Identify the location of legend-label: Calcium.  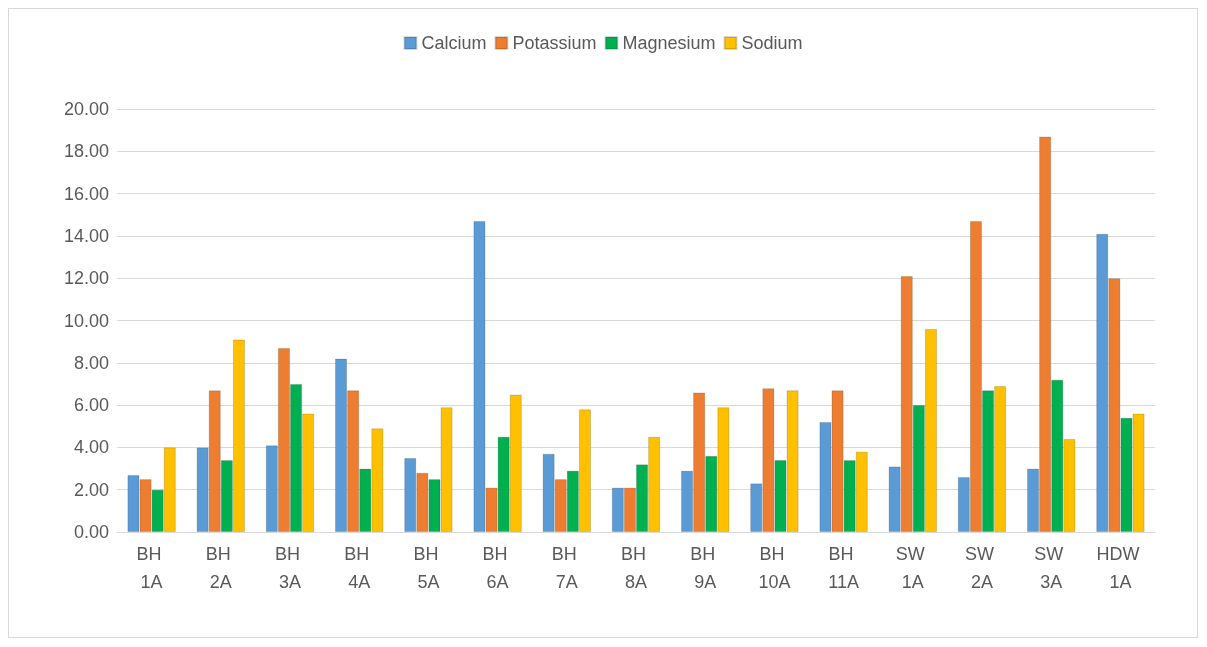
(454, 43).